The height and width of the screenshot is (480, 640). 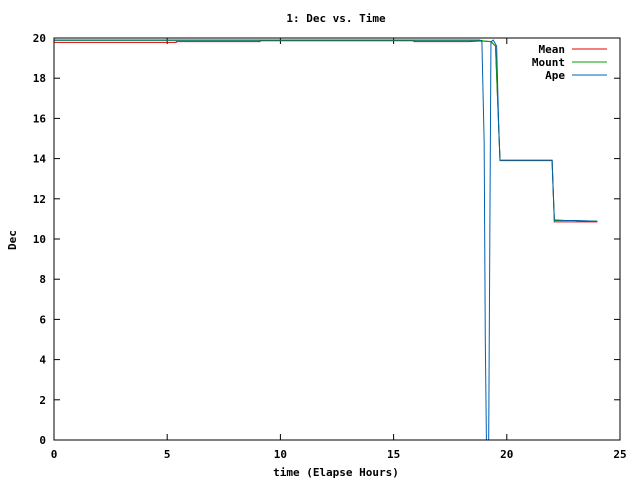 What do you see at coordinates (12, 240) in the screenshot?
I see `y-axis-label: Dec` at bounding box center [12, 240].